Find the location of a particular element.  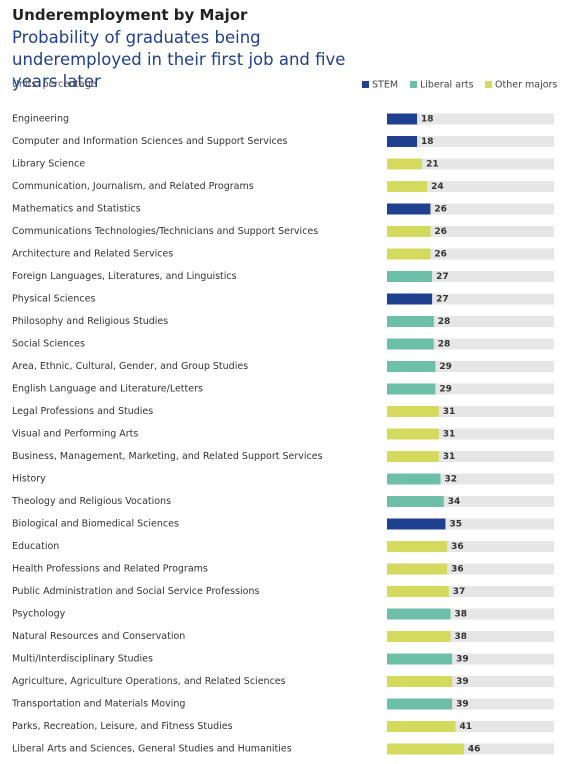

chart-title: Underemployment by Major is located at coordinates (130, 15).